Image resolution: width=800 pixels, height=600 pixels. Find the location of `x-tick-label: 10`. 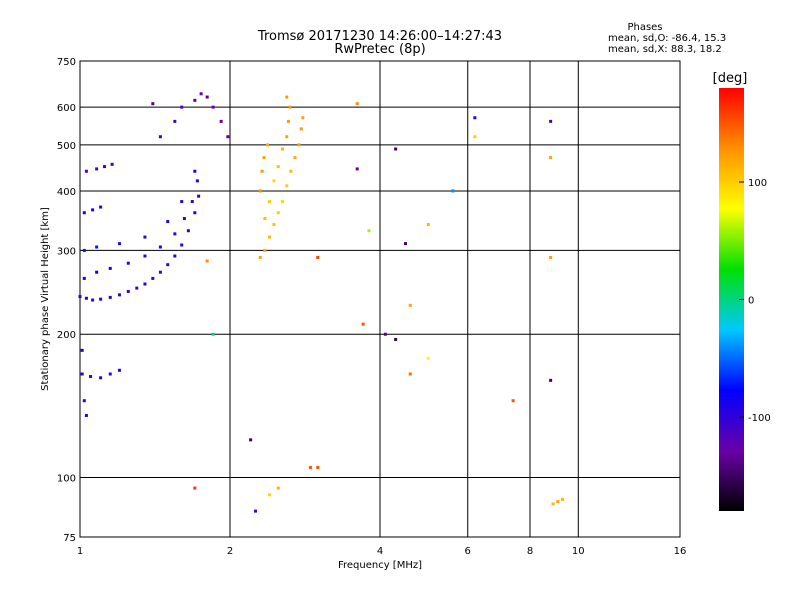

x-tick-label: 10 is located at coordinates (578, 551).